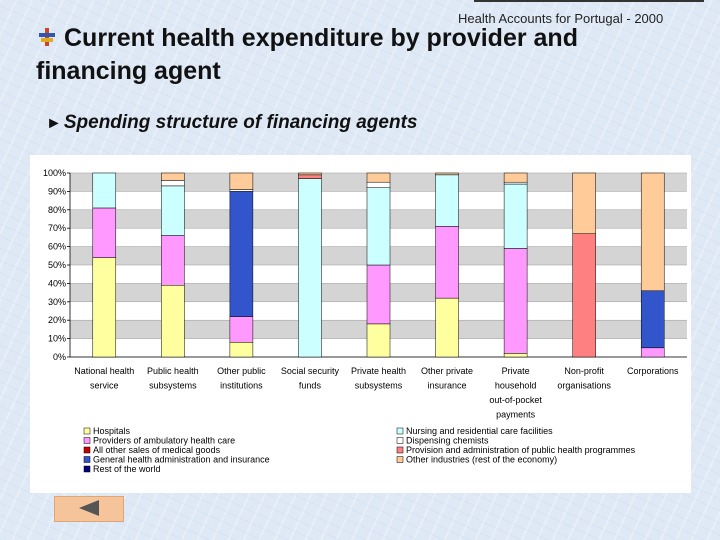  Describe the element at coordinates (447, 371) in the screenshot. I see `x-tick-label: Other private` at that location.